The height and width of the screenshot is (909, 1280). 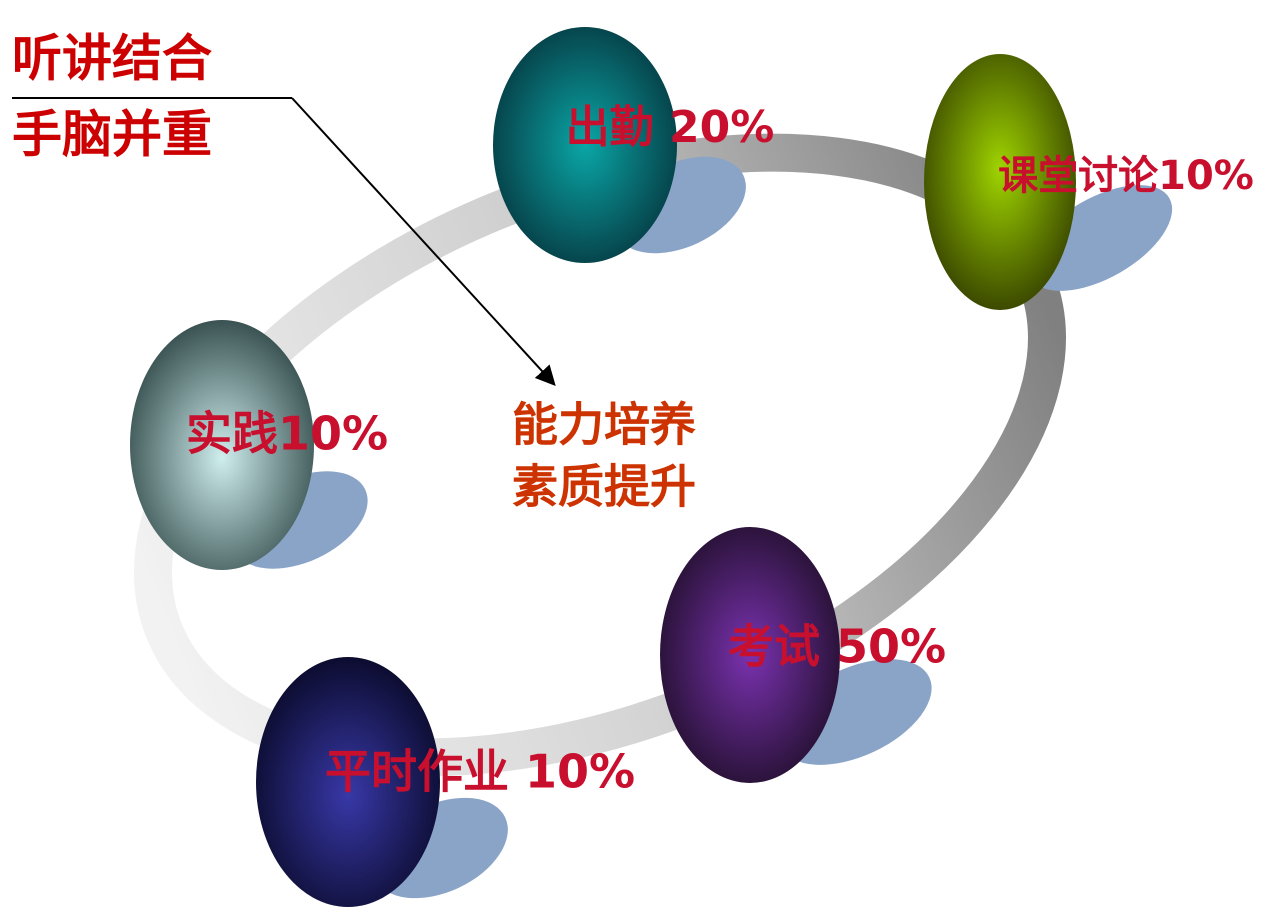 What do you see at coordinates (112, 135) in the screenshot?
I see `title-line: 手脑并重` at bounding box center [112, 135].